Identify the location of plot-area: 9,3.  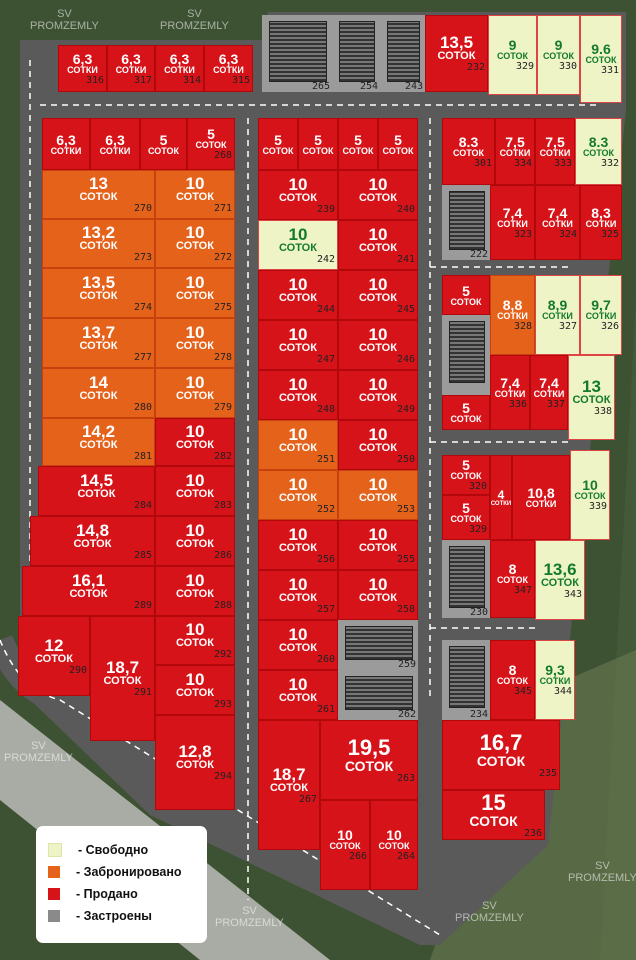
(555, 670).